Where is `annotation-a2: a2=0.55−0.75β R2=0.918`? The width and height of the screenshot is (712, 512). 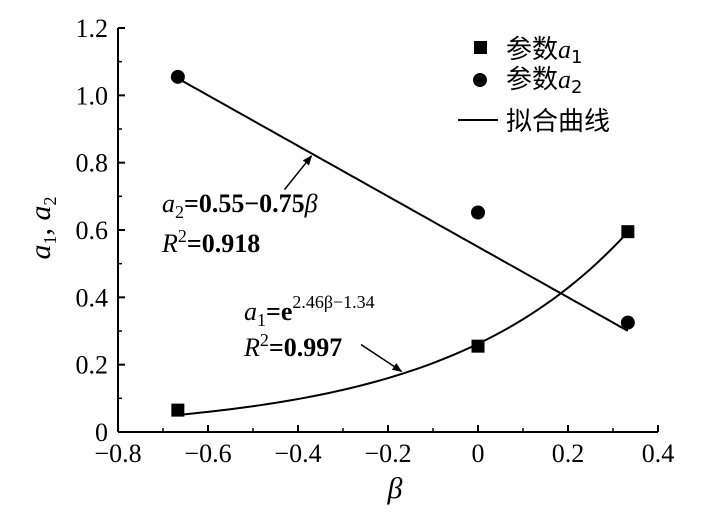 annotation-a2: a2=0.55−0.75β R2=0.918 is located at coordinates (239, 223).